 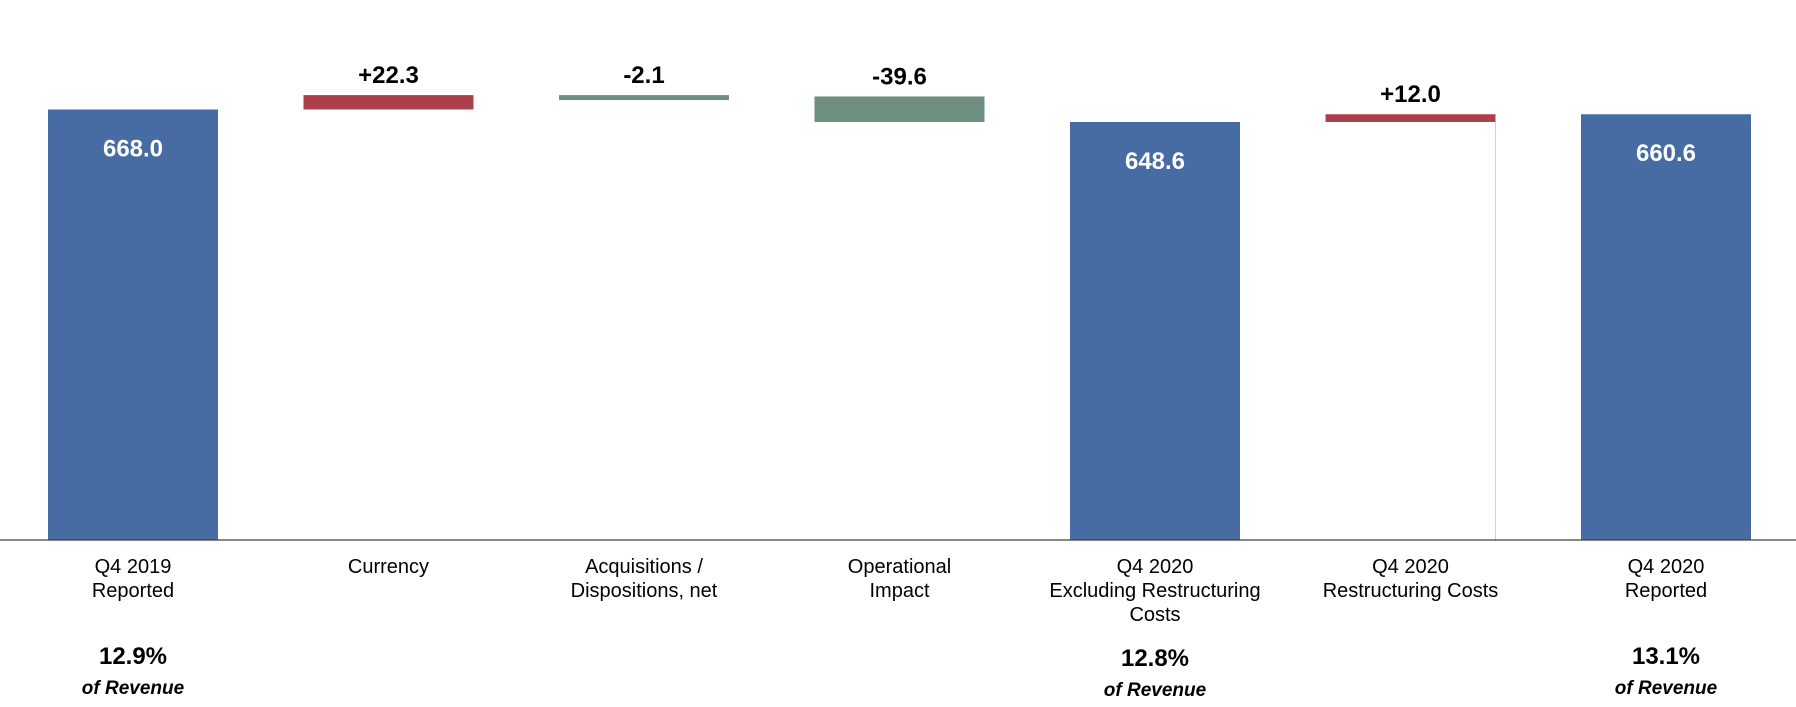 I want to click on category-label-1: Currency, so click(x=388, y=567).